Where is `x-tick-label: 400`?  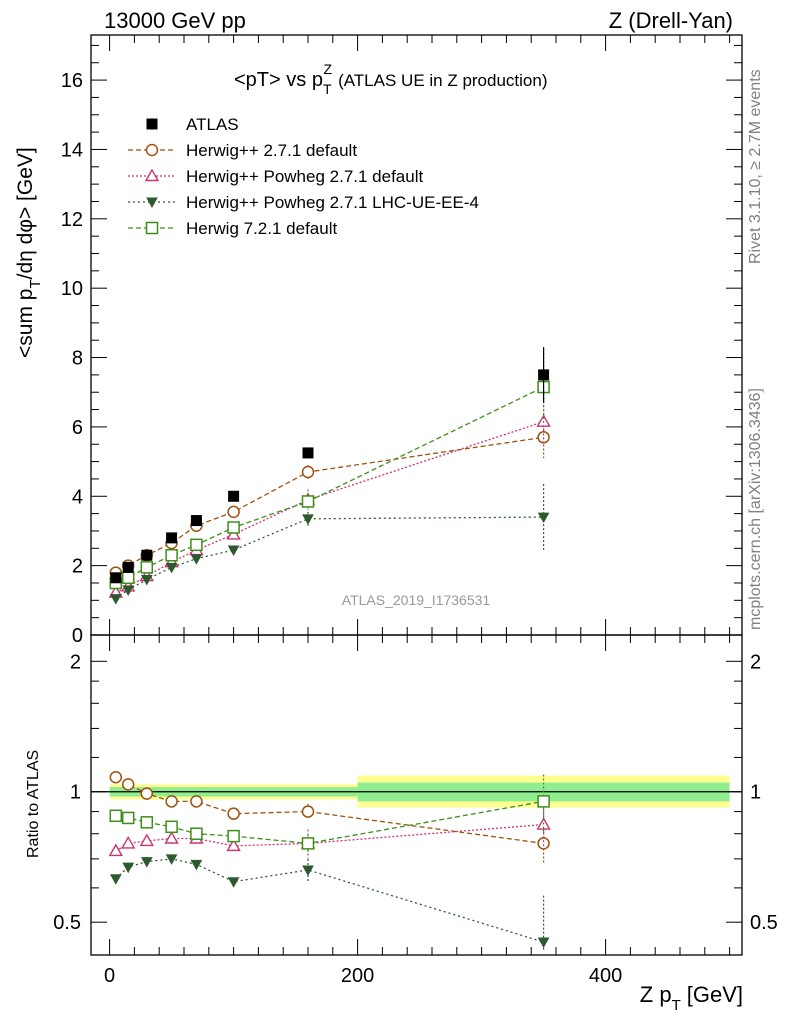
x-tick-label: 400 is located at coordinates (605, 976).